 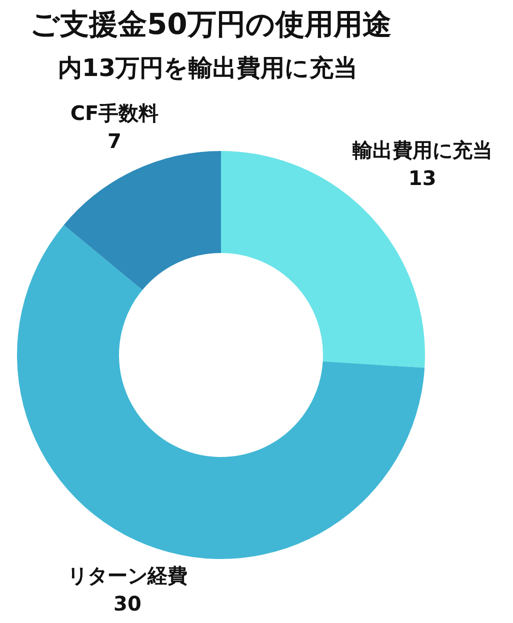 What do you see at coordinates (211, 24) in the screenshot?
I see `chart-title: ご支援金50万円の使用用途` at bounding box center [211, 24].